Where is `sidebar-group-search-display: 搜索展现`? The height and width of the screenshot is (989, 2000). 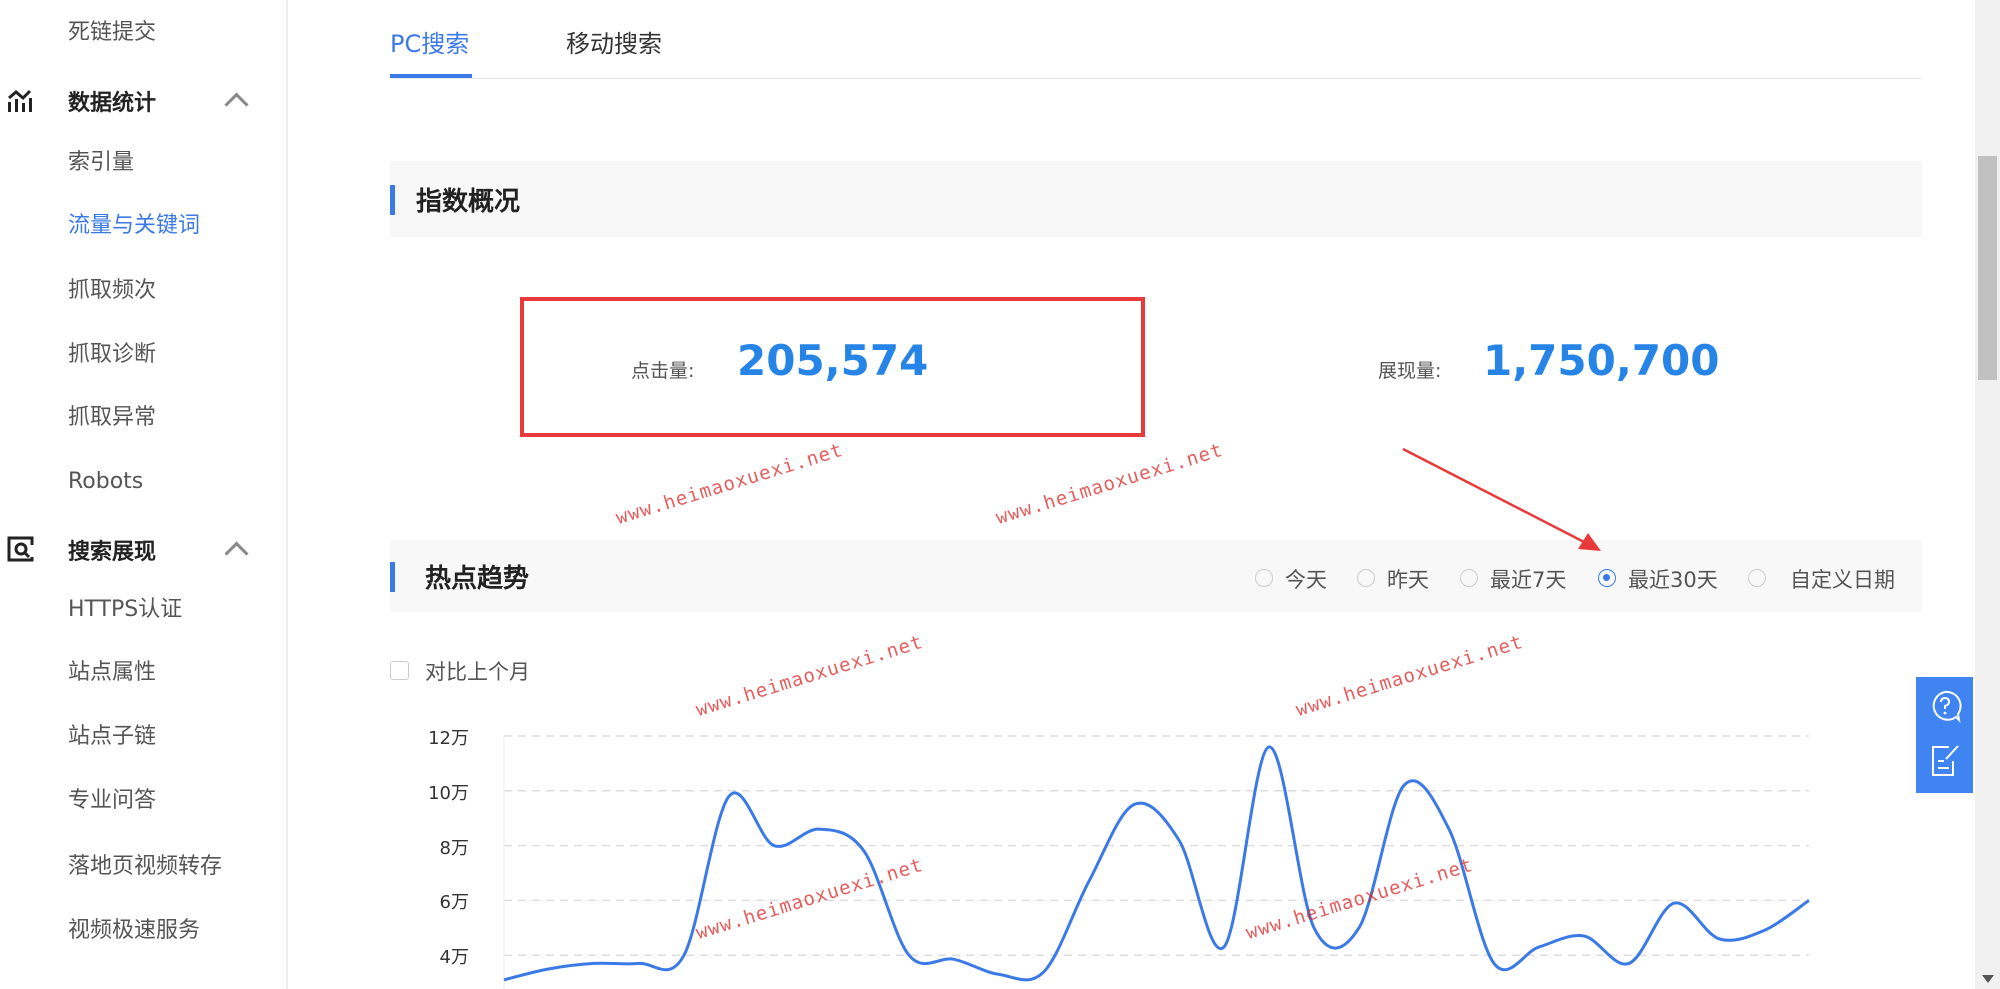
sidebar-group-search-display: 搜索展现 is located at coordinates (143, 549).